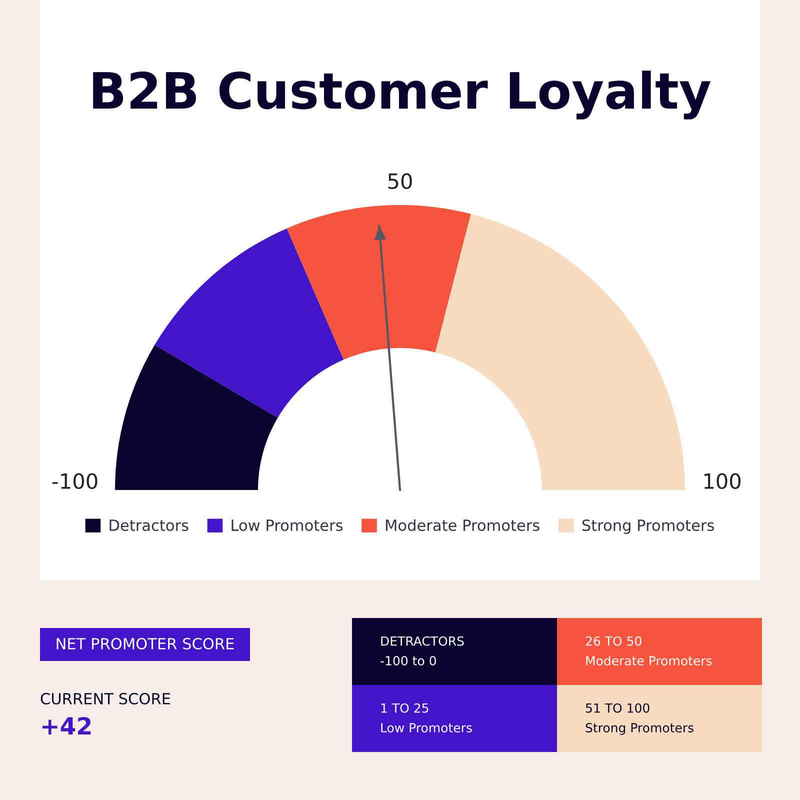 The width and height of the screenshot is (800, 800). What do you see at coordinates (149, 526) in the screenshot?
I see `legend-label: Detractors` at bounding box center [149, 526].